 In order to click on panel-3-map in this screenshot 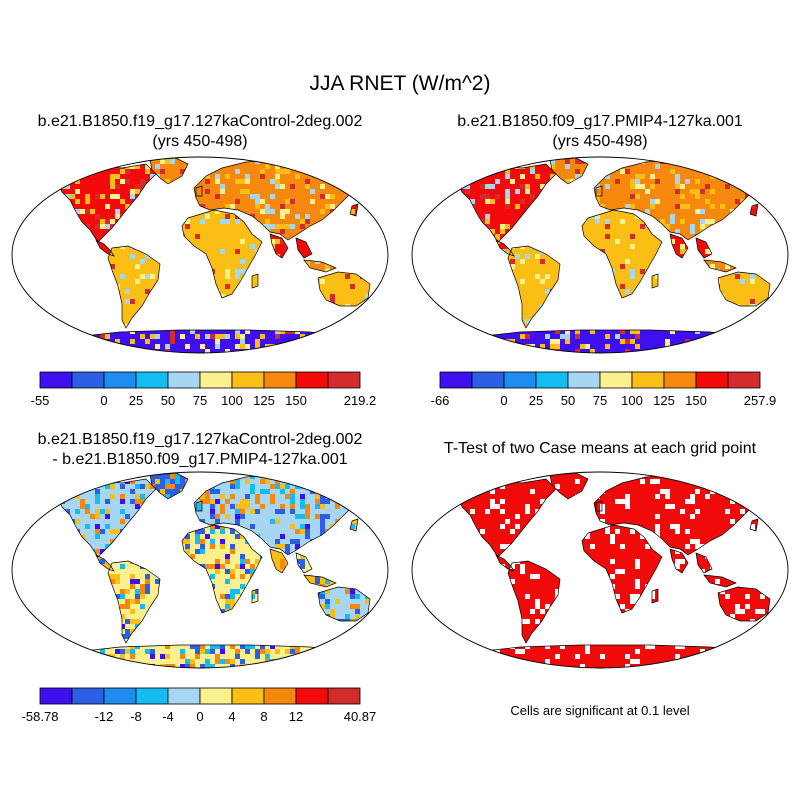, I will do `click(200, 570)`.